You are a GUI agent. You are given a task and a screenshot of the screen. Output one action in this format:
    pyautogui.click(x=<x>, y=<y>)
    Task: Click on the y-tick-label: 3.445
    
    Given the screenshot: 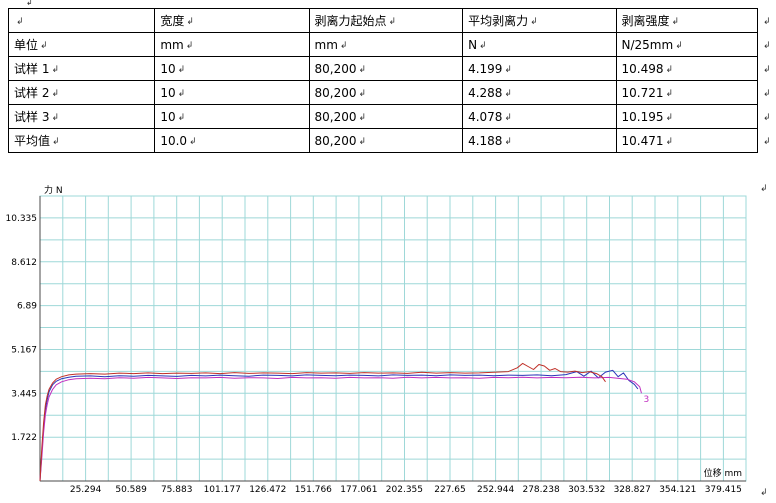 What is the action you would take?
    pyautogui.click(x=24, y=394)
    